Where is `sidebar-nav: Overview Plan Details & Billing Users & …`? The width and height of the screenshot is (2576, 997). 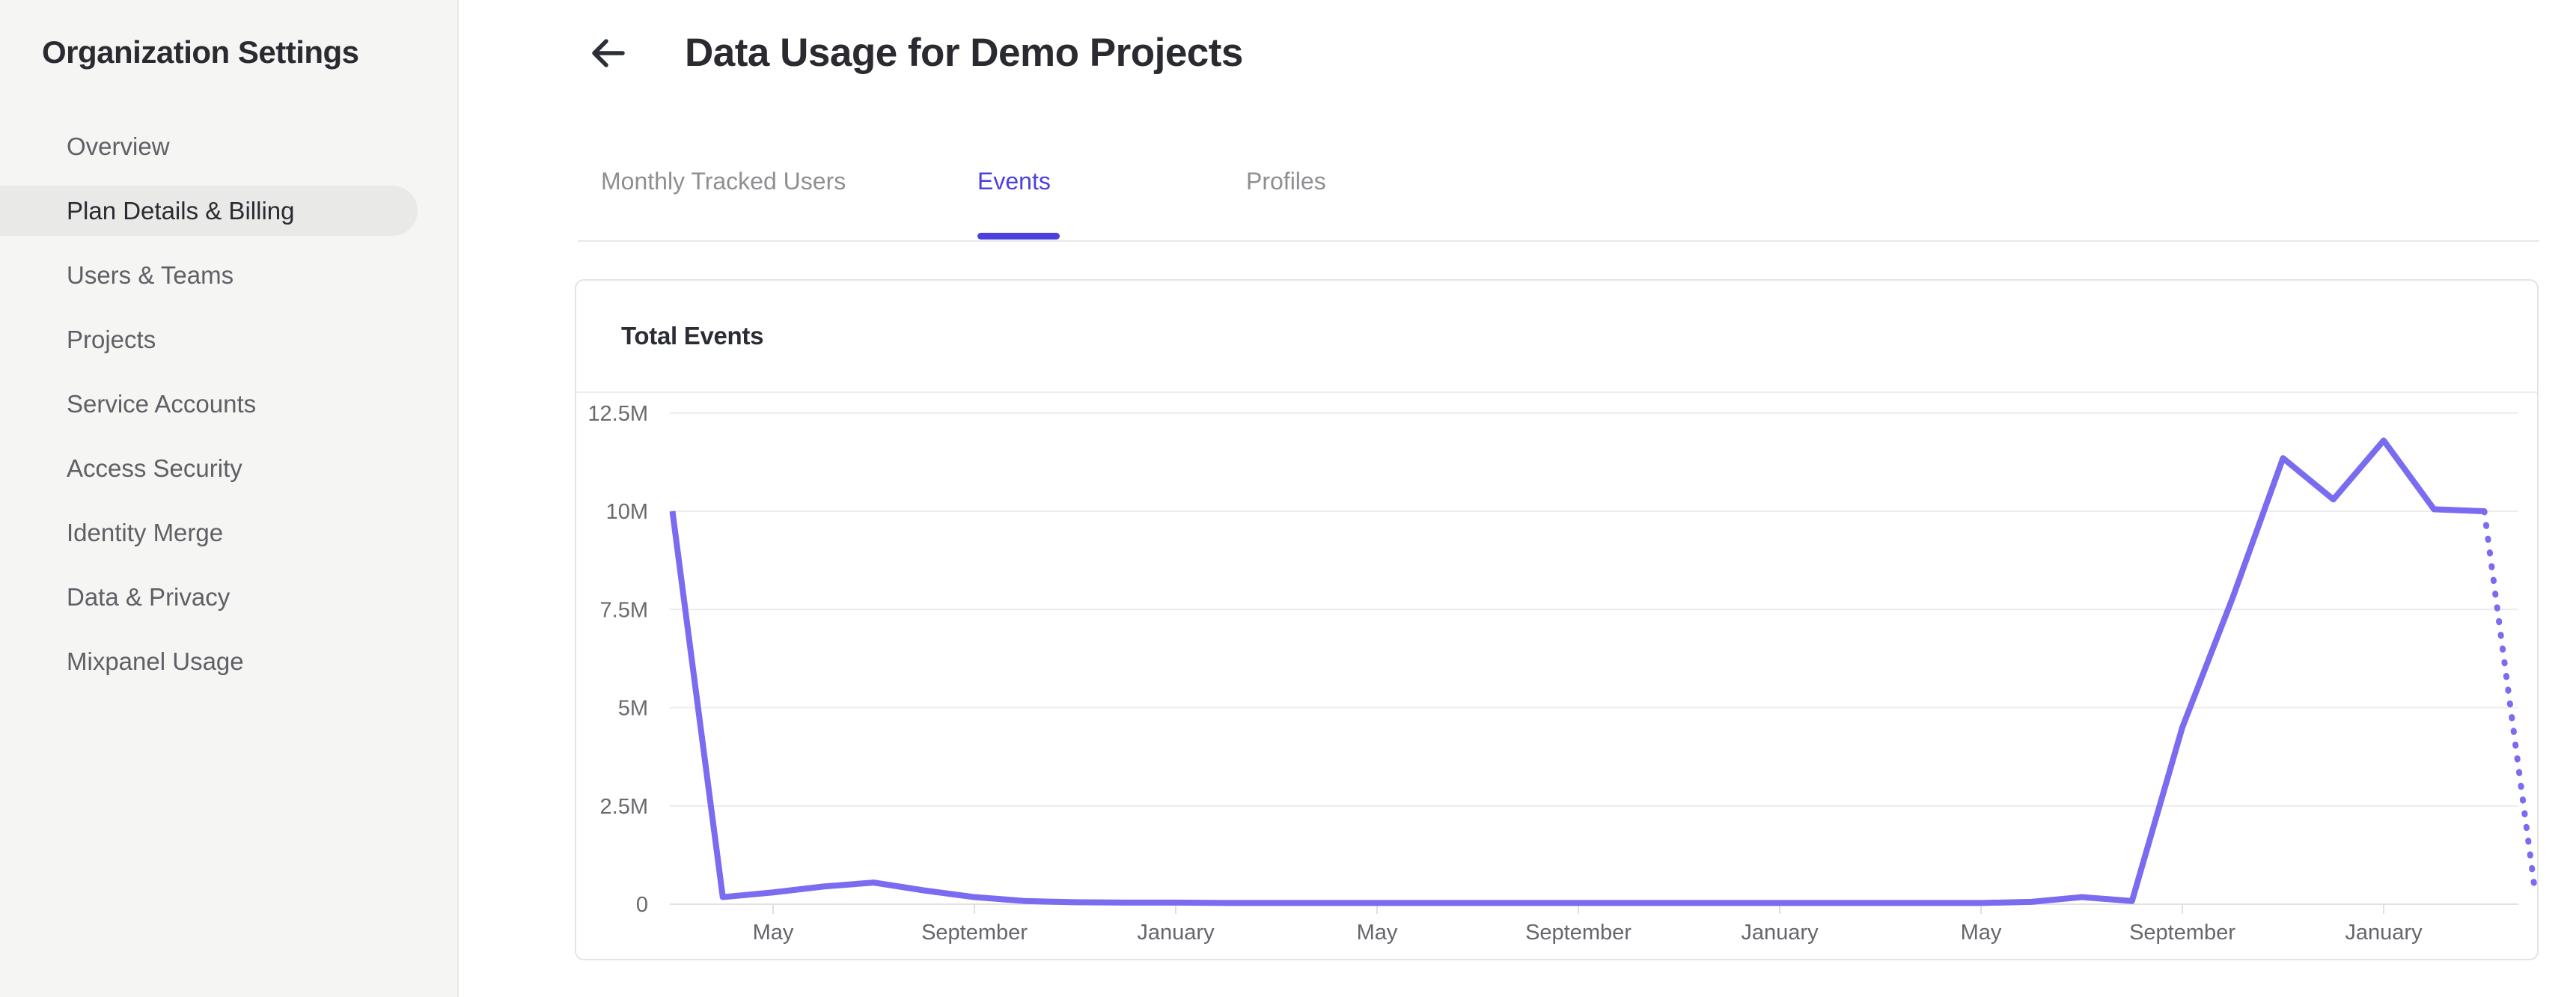 sidebar-nav: Overview Plan Details & Billing Users & … is located at coordinates (229, 411).